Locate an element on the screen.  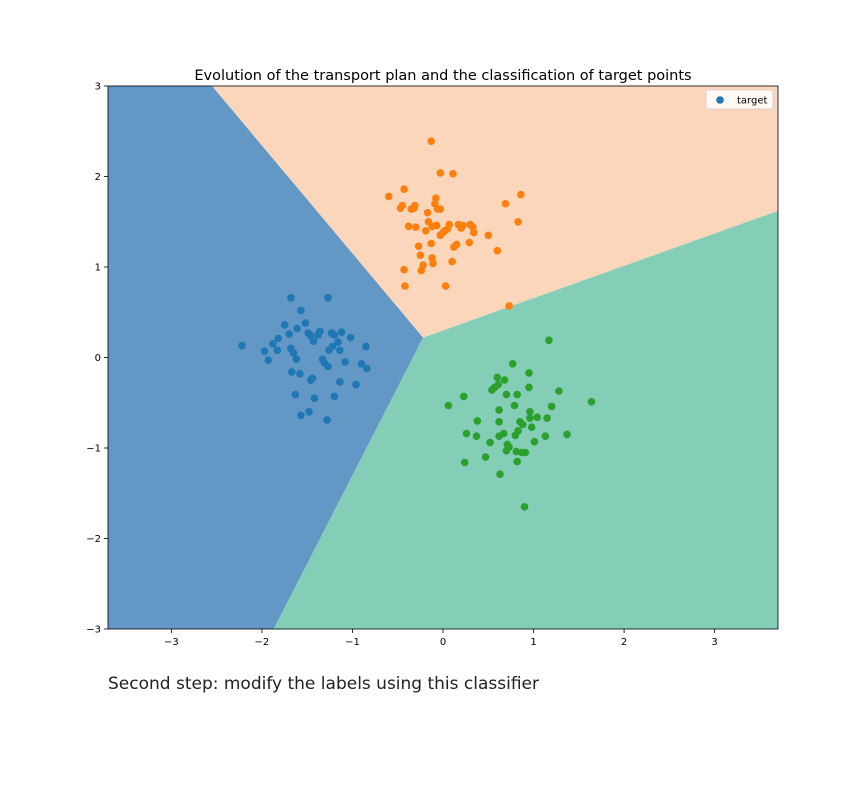
x-tick-label: 2 is located at coordinates (624, 642).